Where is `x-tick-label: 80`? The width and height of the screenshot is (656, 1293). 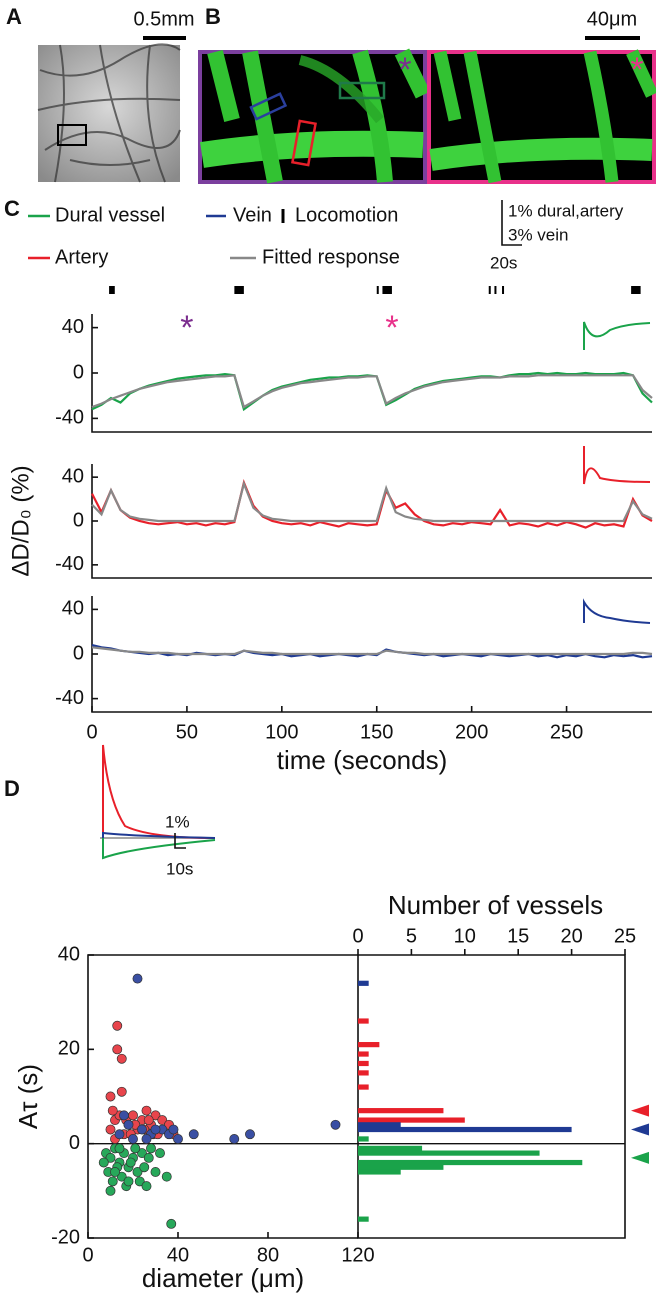 x-tick-label: 80 is located at coordinates (268, 1255).